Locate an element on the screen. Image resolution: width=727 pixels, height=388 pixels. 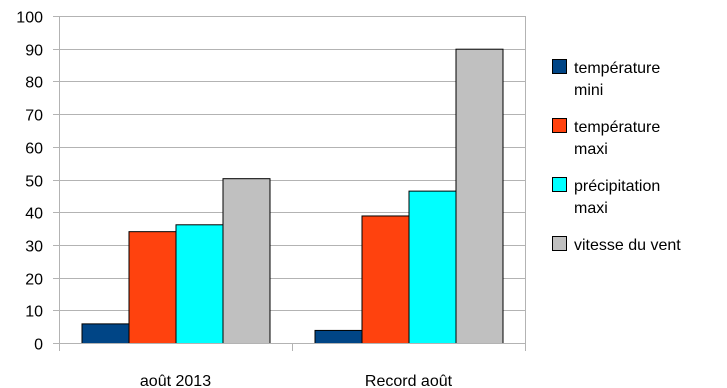
y-tick-label: 30 is located at coordinates (34, 247).